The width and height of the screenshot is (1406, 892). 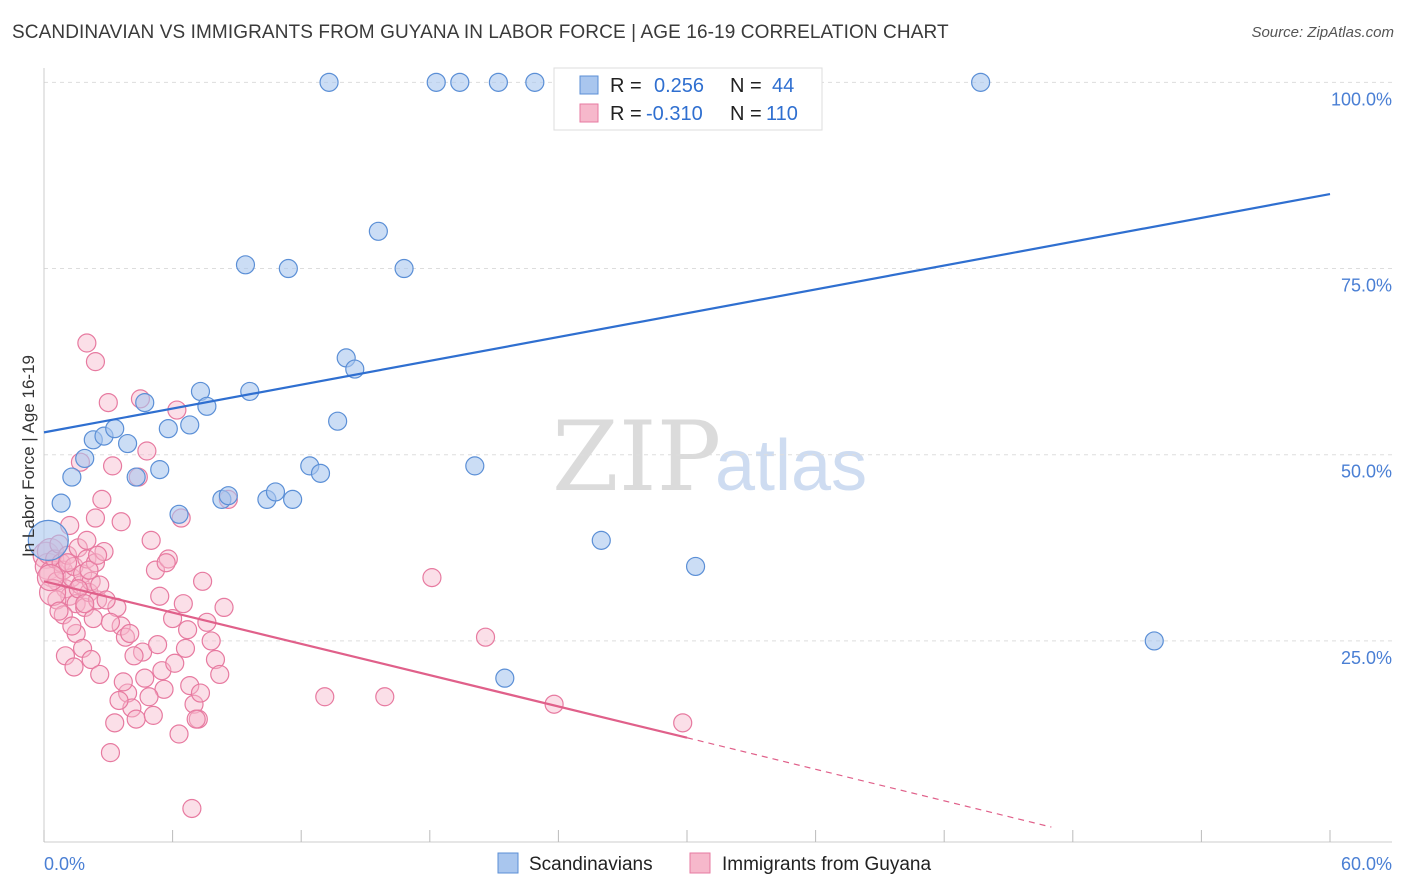 I want to click on stats-legend-box, so click(x=688, y=99).